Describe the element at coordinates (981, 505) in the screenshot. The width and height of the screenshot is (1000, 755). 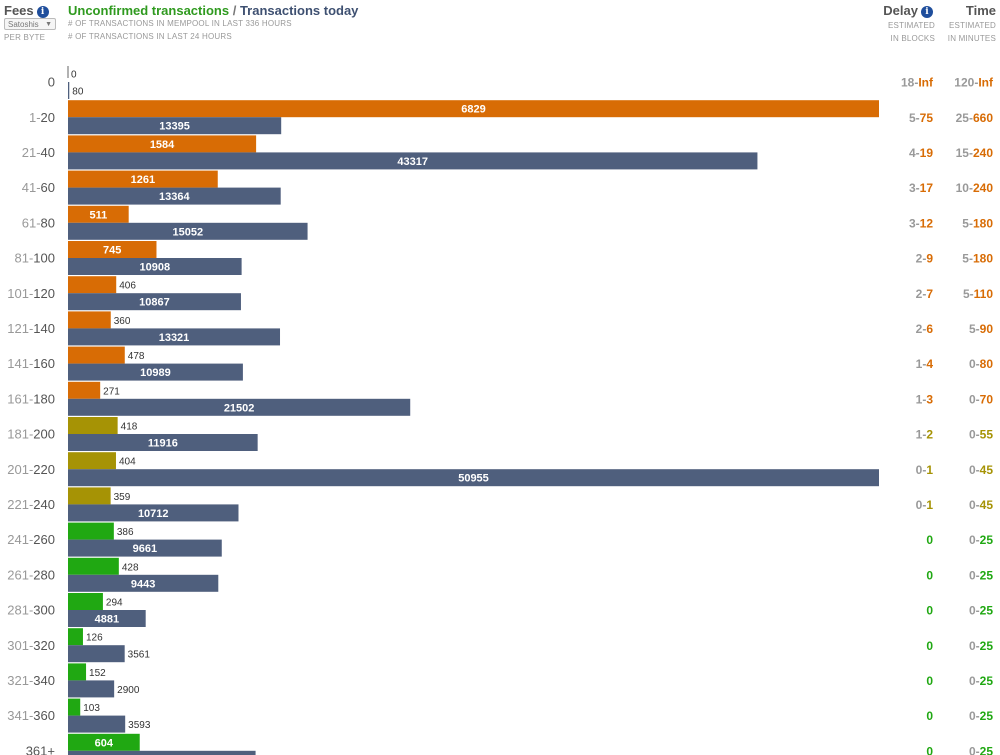
I see `time-value: 0-45` at that location.